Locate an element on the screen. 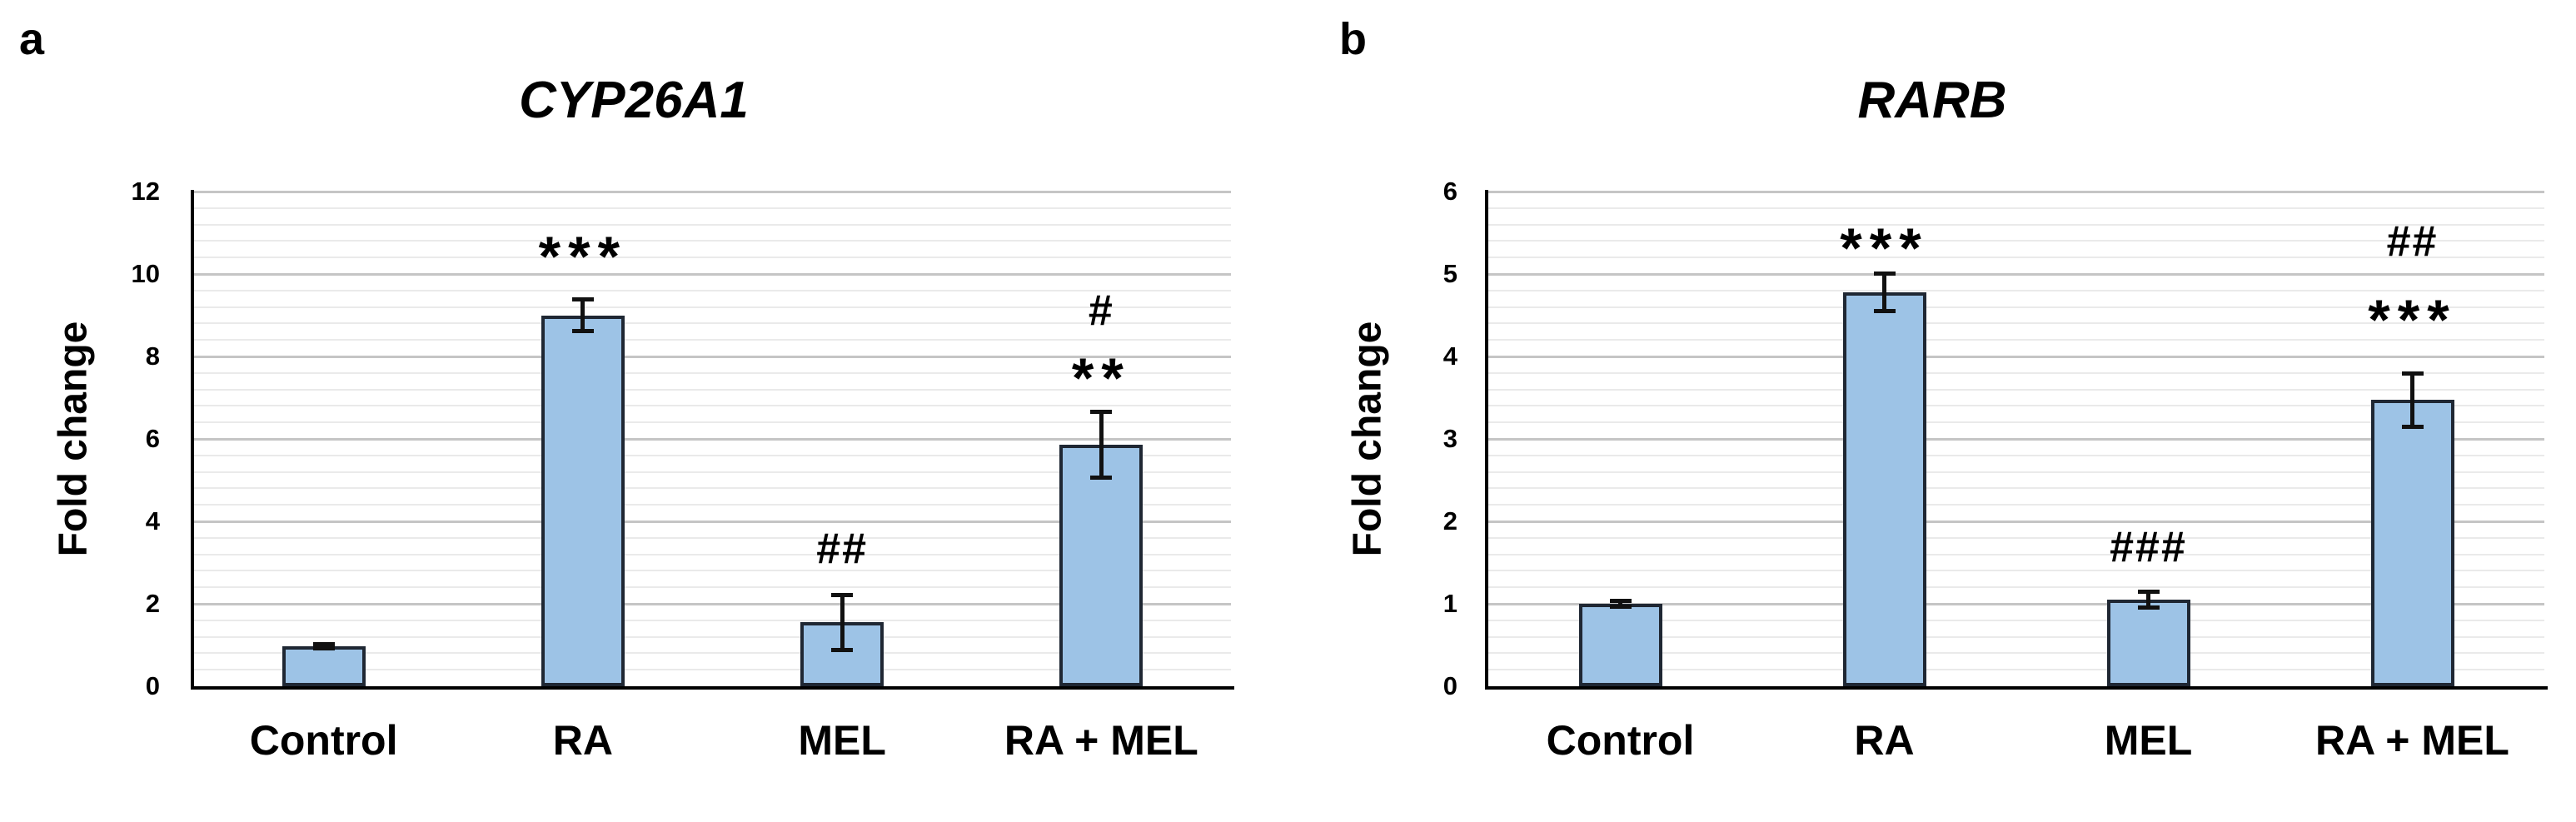 The image size is (2576, 822). chart-title-cyp26a1: CYP26A1 is located at coordinates (634, 100).